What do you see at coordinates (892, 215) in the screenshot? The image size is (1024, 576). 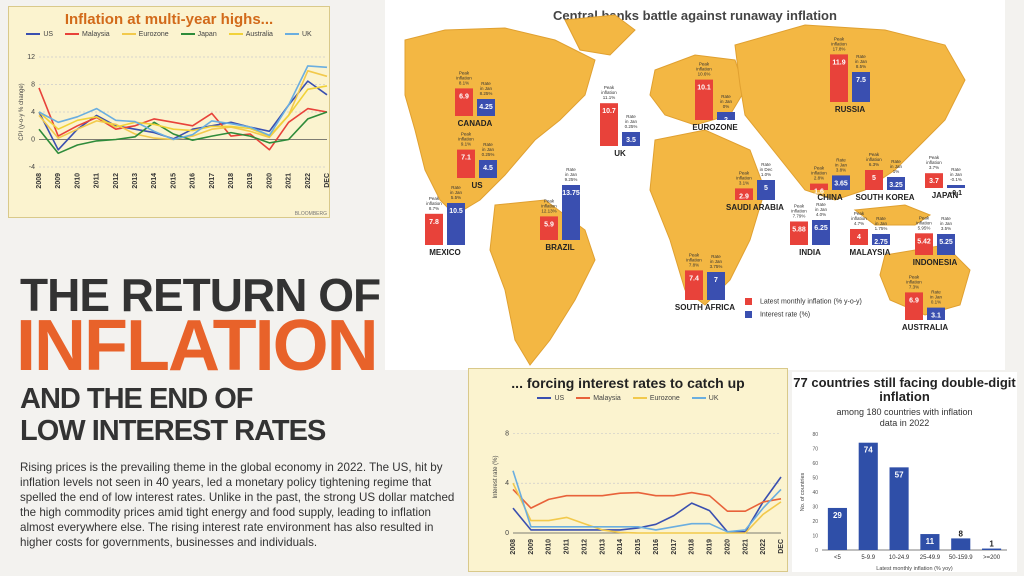 I see `indonesia-shape` at bounding box center [892, 215].